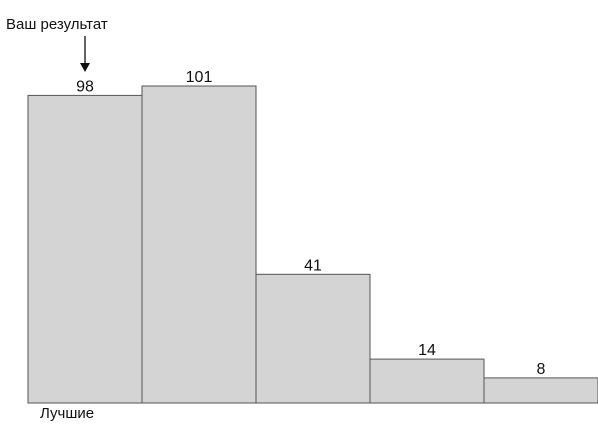  I want to click on bar-value-label-3: 14, so click(427, 350).